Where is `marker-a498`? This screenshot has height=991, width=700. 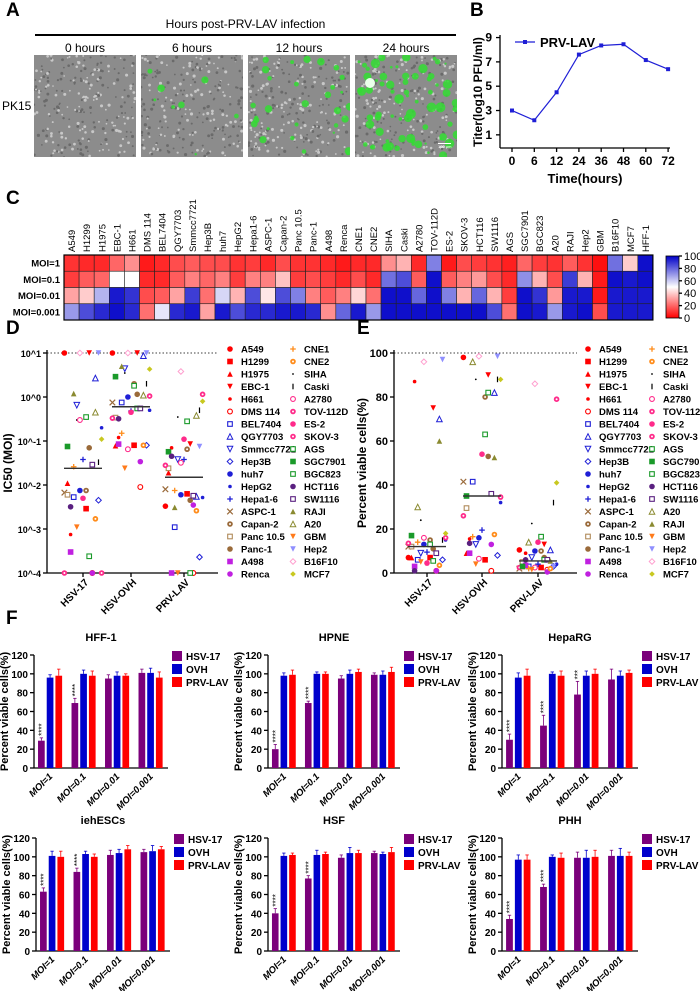
marker-a498 is located at coordinates (171, 573).